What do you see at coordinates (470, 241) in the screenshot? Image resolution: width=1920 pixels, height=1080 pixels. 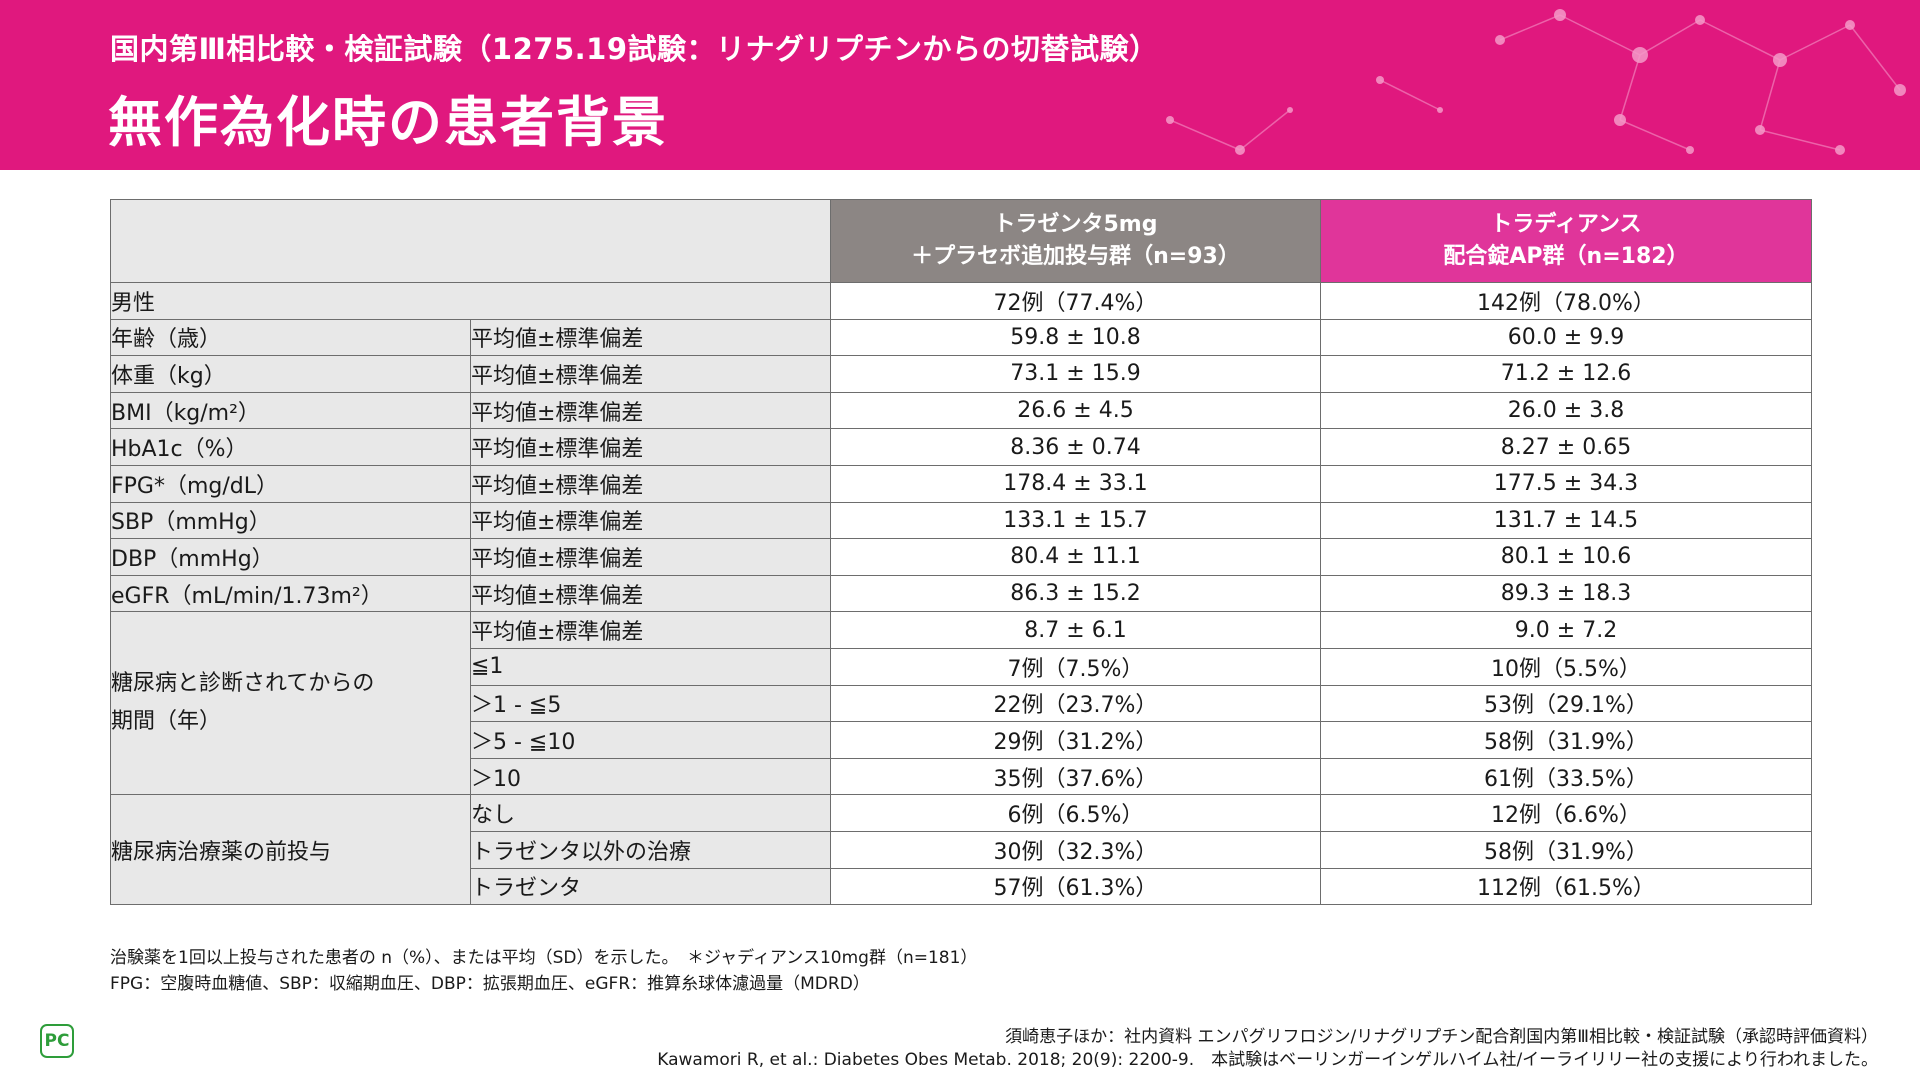 I see `header-blank-cell` at bounding box center [470, 241].